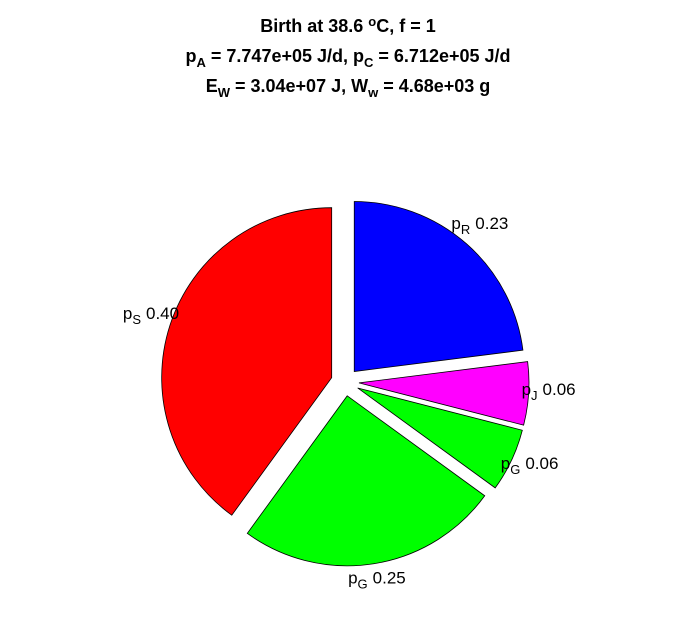  What do you see at coordinates (299, 86) in the screenshot?
I see `title-text: = 3.04e+07 J, W` at bounding box center [299, 86].